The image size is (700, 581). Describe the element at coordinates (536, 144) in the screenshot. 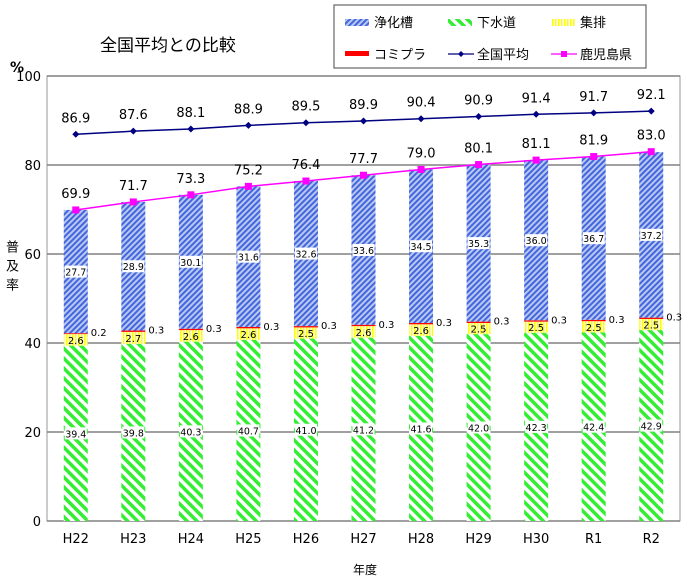

I see `line-data-label: 81.1` at that location.